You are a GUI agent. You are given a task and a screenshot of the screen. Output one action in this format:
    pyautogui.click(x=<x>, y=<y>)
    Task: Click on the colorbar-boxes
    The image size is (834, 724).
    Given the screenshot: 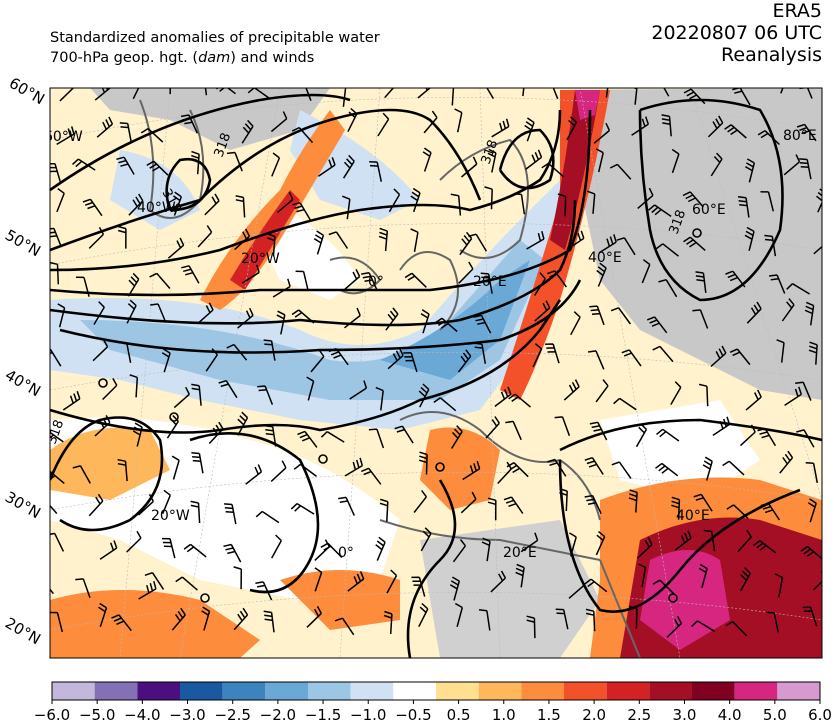 What is the action you would take?
    pyautogui.click(x=436, y=691)
    